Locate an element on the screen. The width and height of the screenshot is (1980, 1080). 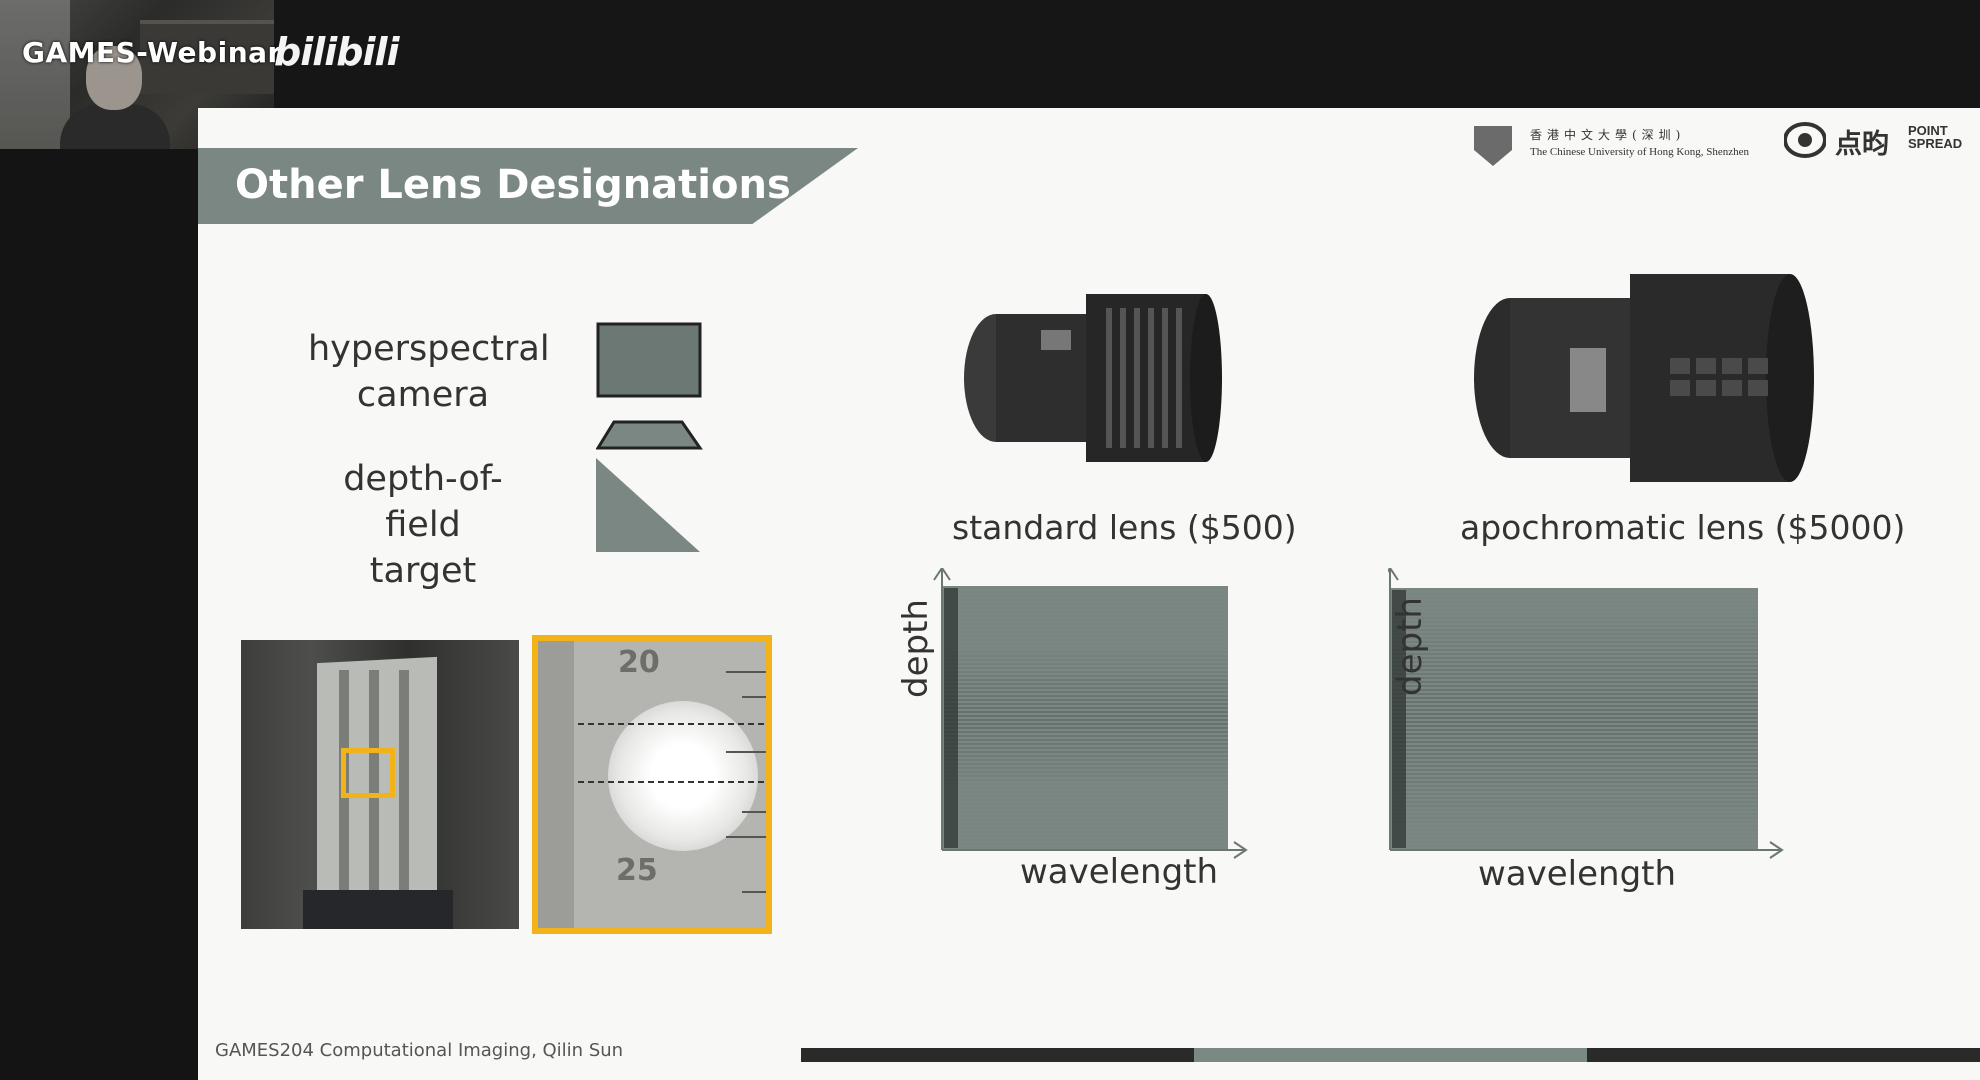
legend-target-line2: target is located at coordinates (423, 571).